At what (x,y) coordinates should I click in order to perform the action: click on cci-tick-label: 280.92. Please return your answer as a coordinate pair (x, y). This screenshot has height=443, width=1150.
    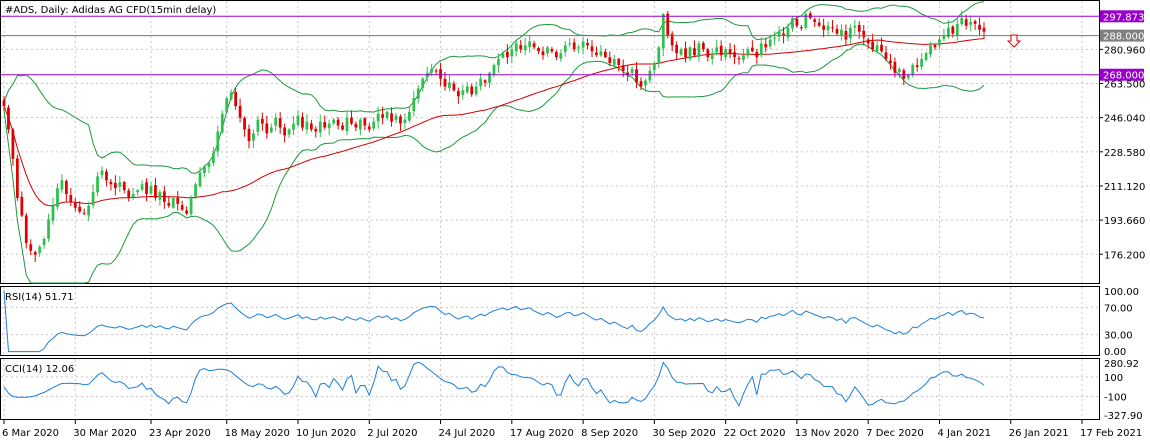
    Looking at the image, I should click on (1121, 364).